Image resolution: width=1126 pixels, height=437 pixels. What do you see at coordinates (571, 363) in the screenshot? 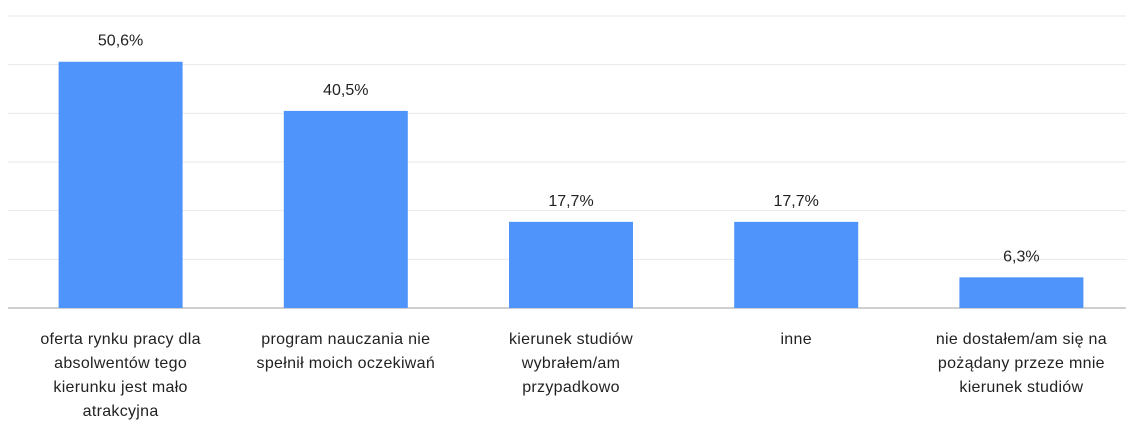
I see `x-tick-label: kierunek studiów wybrałem/am przypadkowo` at bounding box center [571, 363].